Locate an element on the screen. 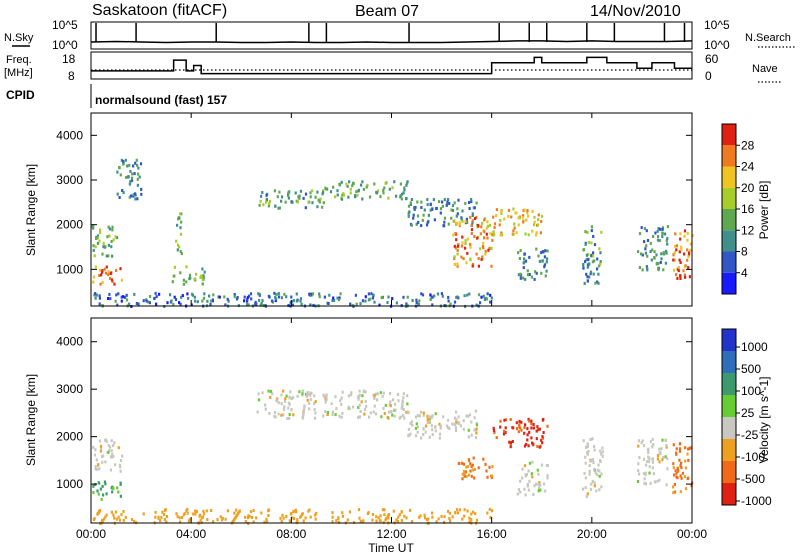 The image size is (800, 554). x-tick-label: 04:00 is located at coordinates (191, 534).